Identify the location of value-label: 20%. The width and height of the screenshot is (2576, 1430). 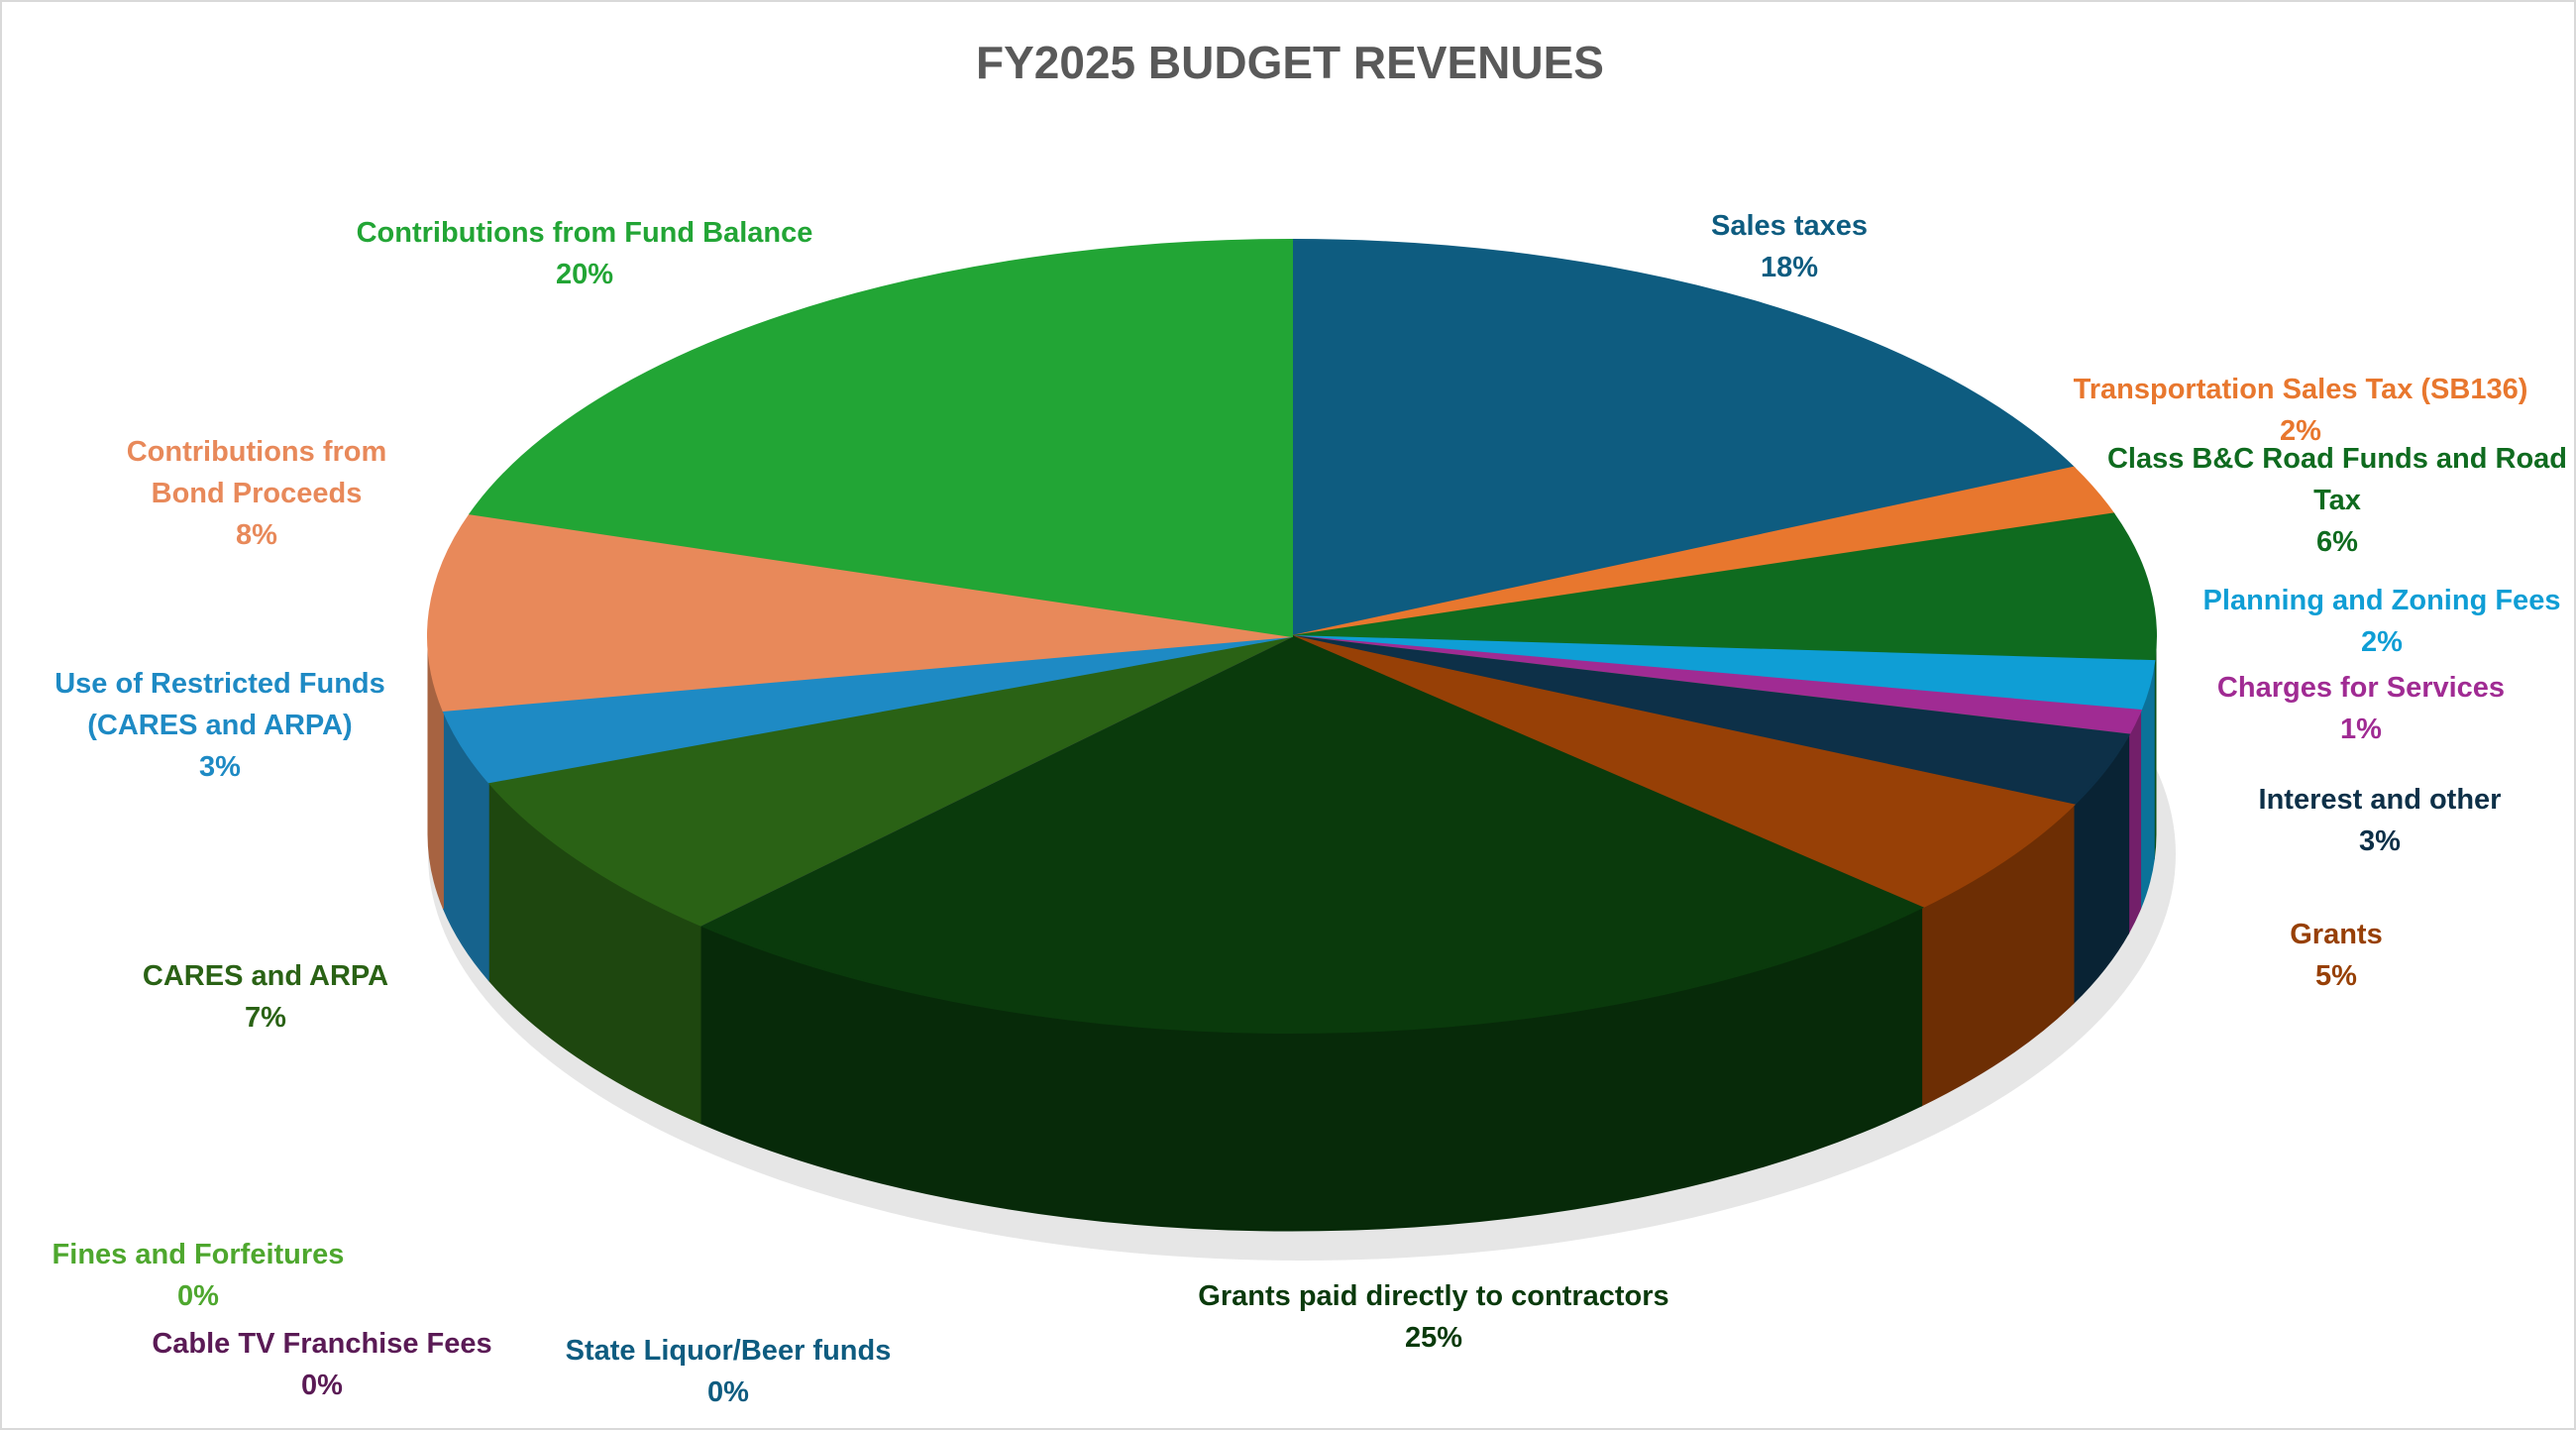
(584, 274).